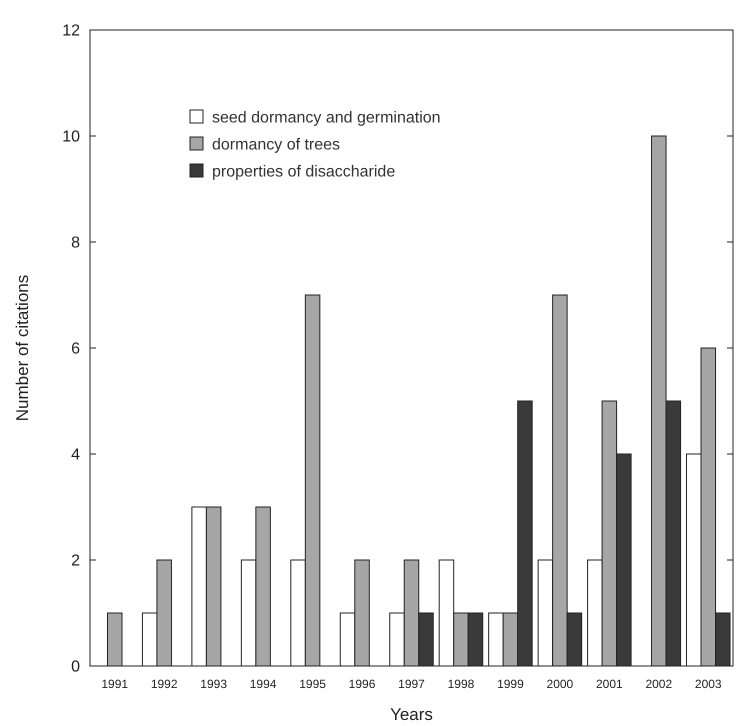  I want to click on x-tick-label: 1992, so click(164, 684).